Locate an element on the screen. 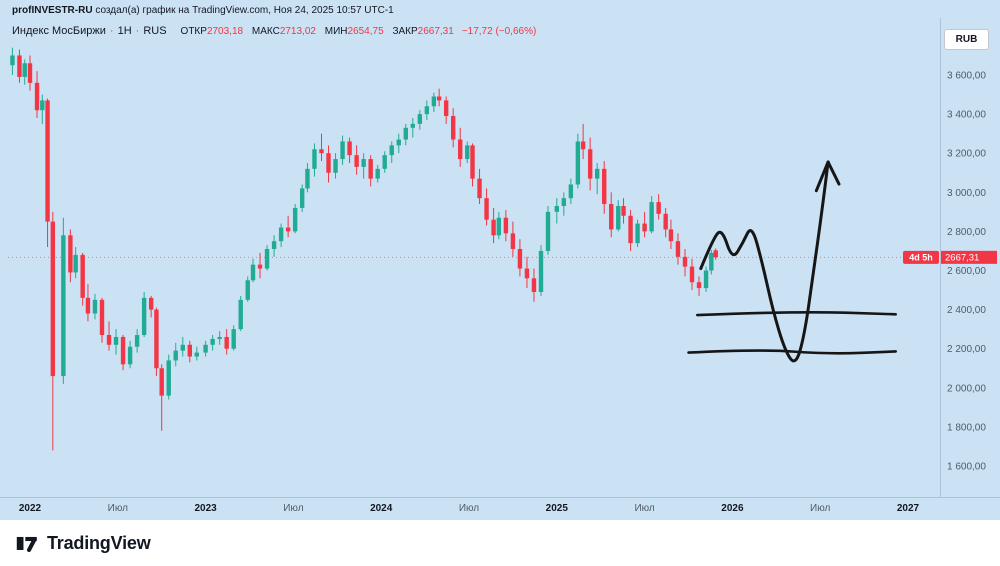 This screenshot has width=1000, height=566. low-value: 2654,75 is located at coordinates (365, 31).